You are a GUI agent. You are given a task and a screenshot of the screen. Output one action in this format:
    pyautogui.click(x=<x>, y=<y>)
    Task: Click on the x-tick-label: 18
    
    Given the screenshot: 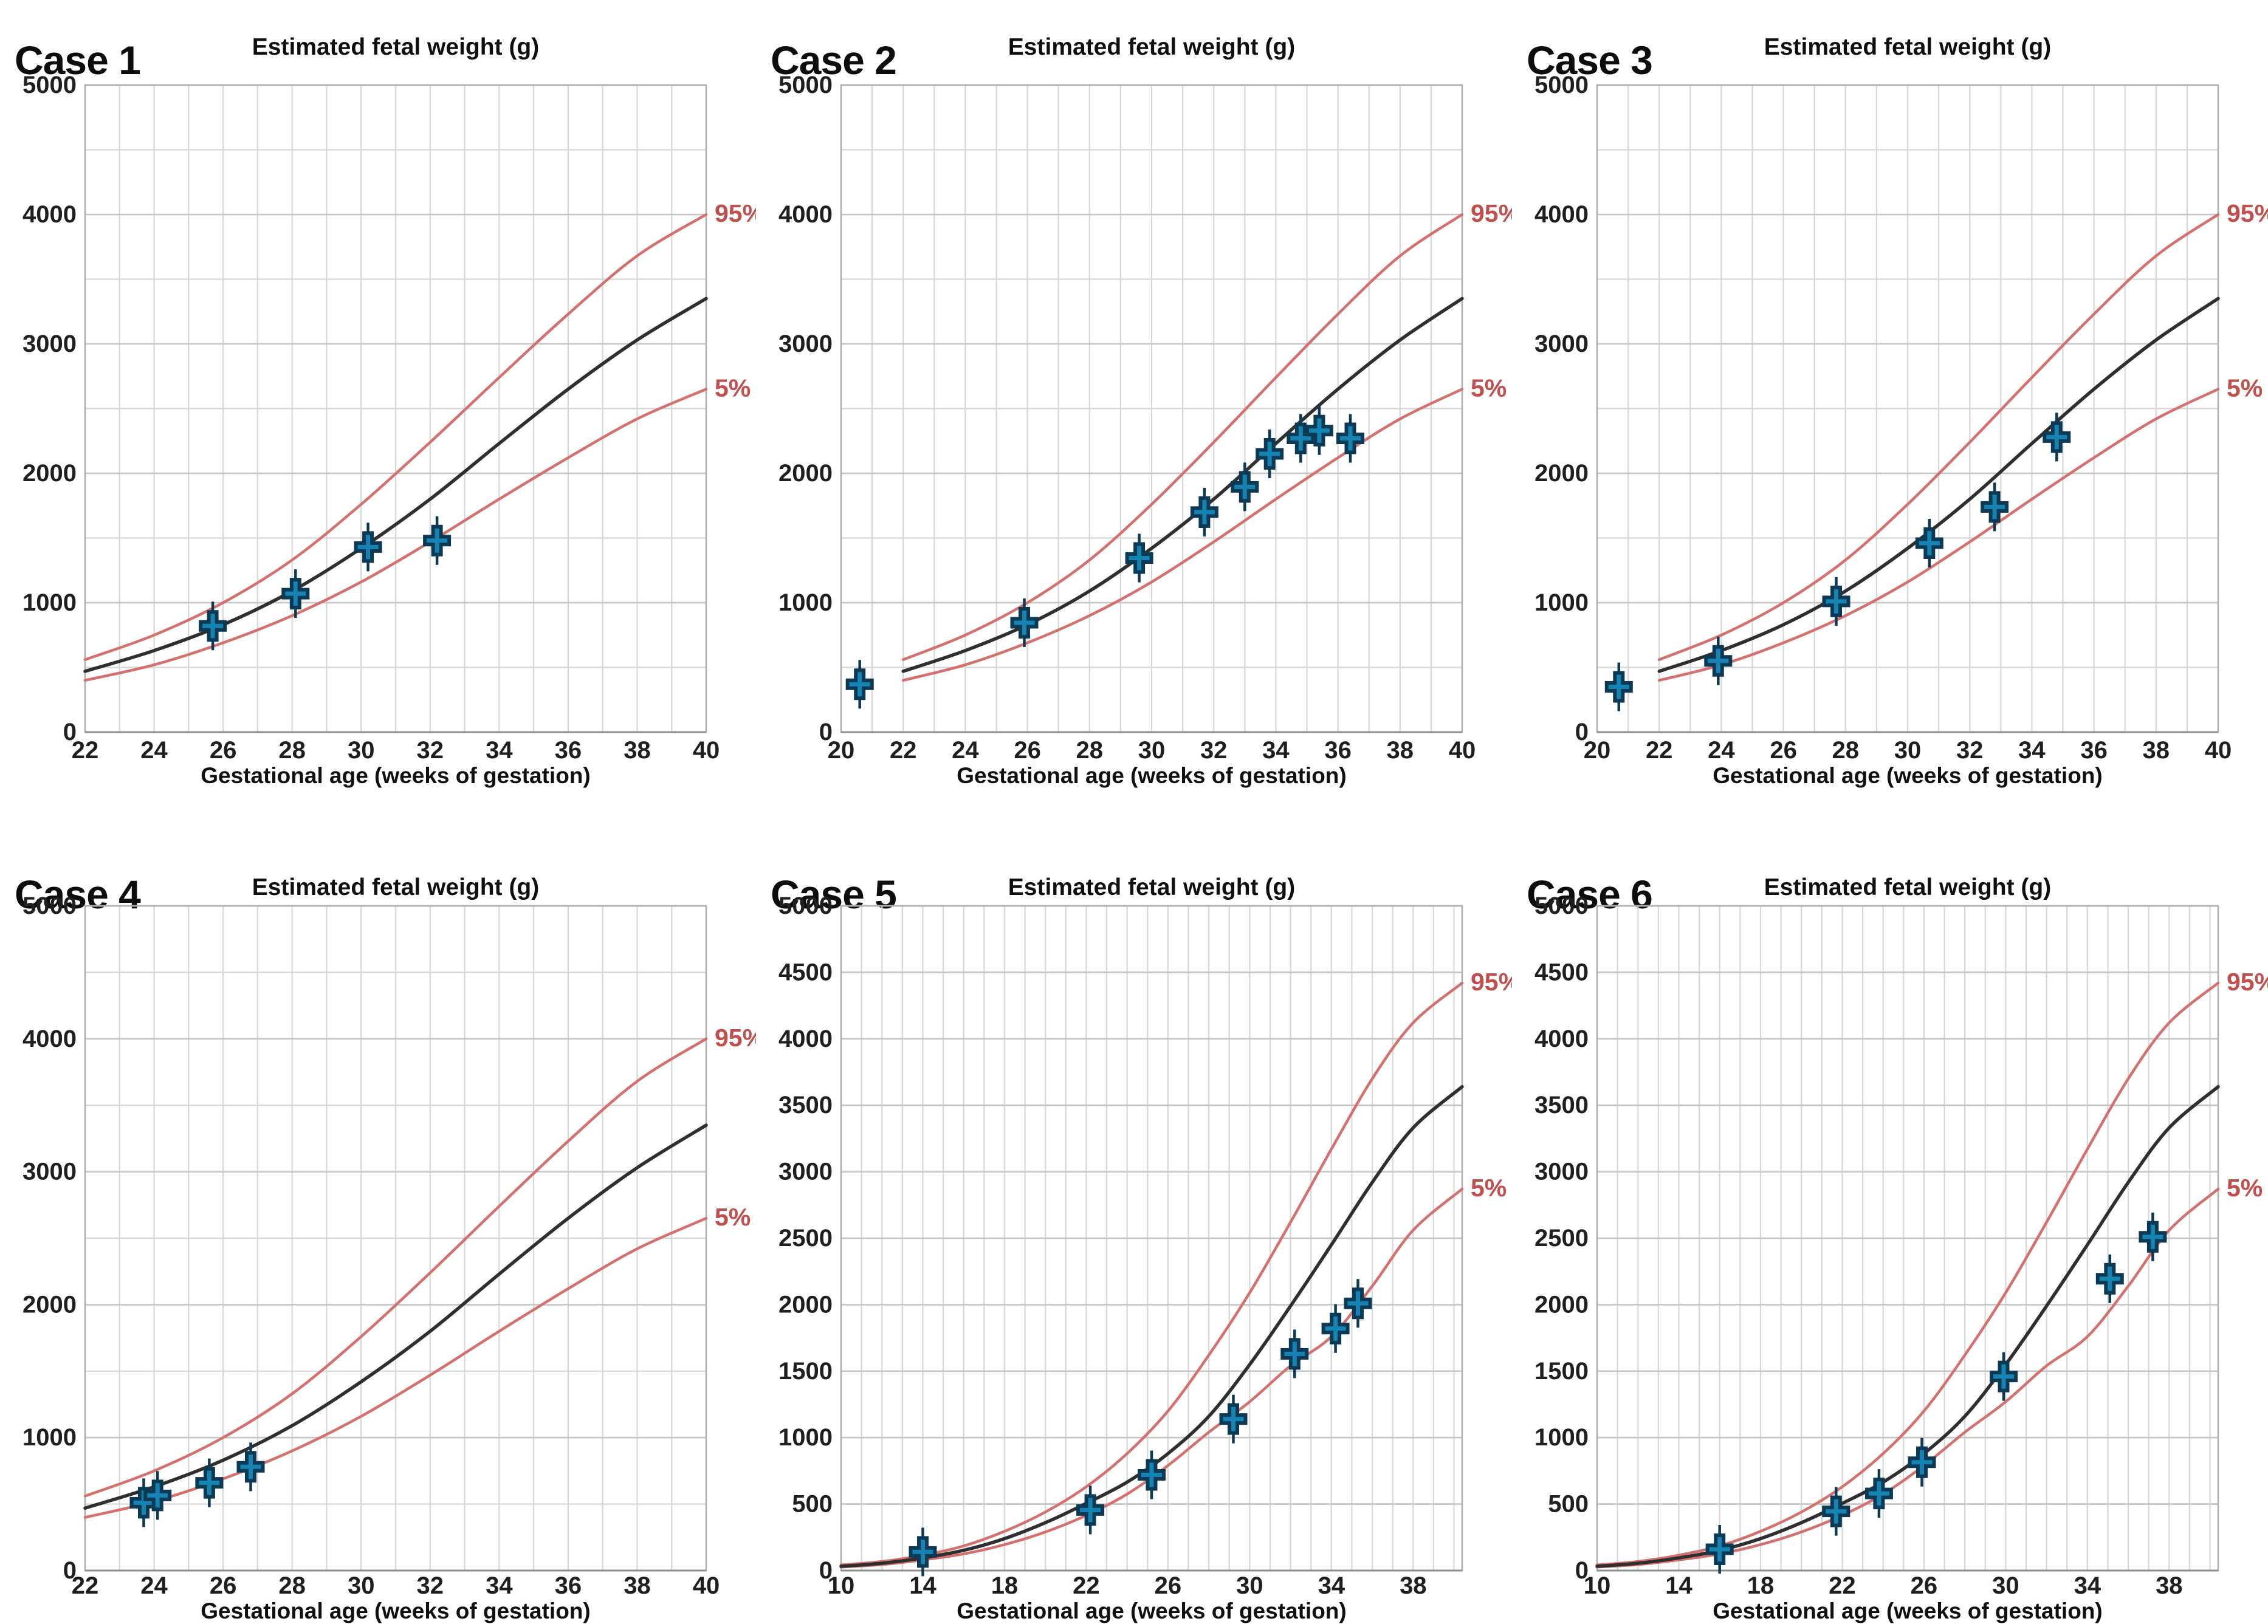 What is the action you would take?
    pyautogui.click(x=1005, y=1585)
    